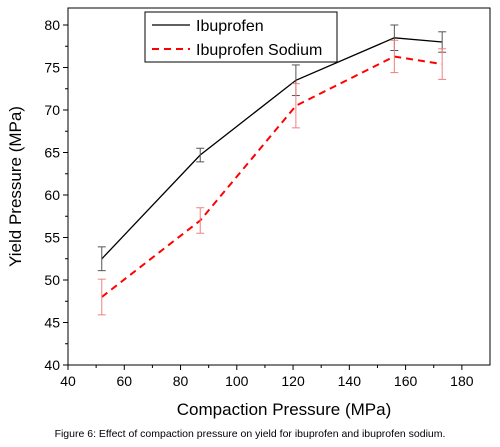 The width and height of the screenshot is (500, 447). I want to click on x-tick-label: 40, so click(68, 381).